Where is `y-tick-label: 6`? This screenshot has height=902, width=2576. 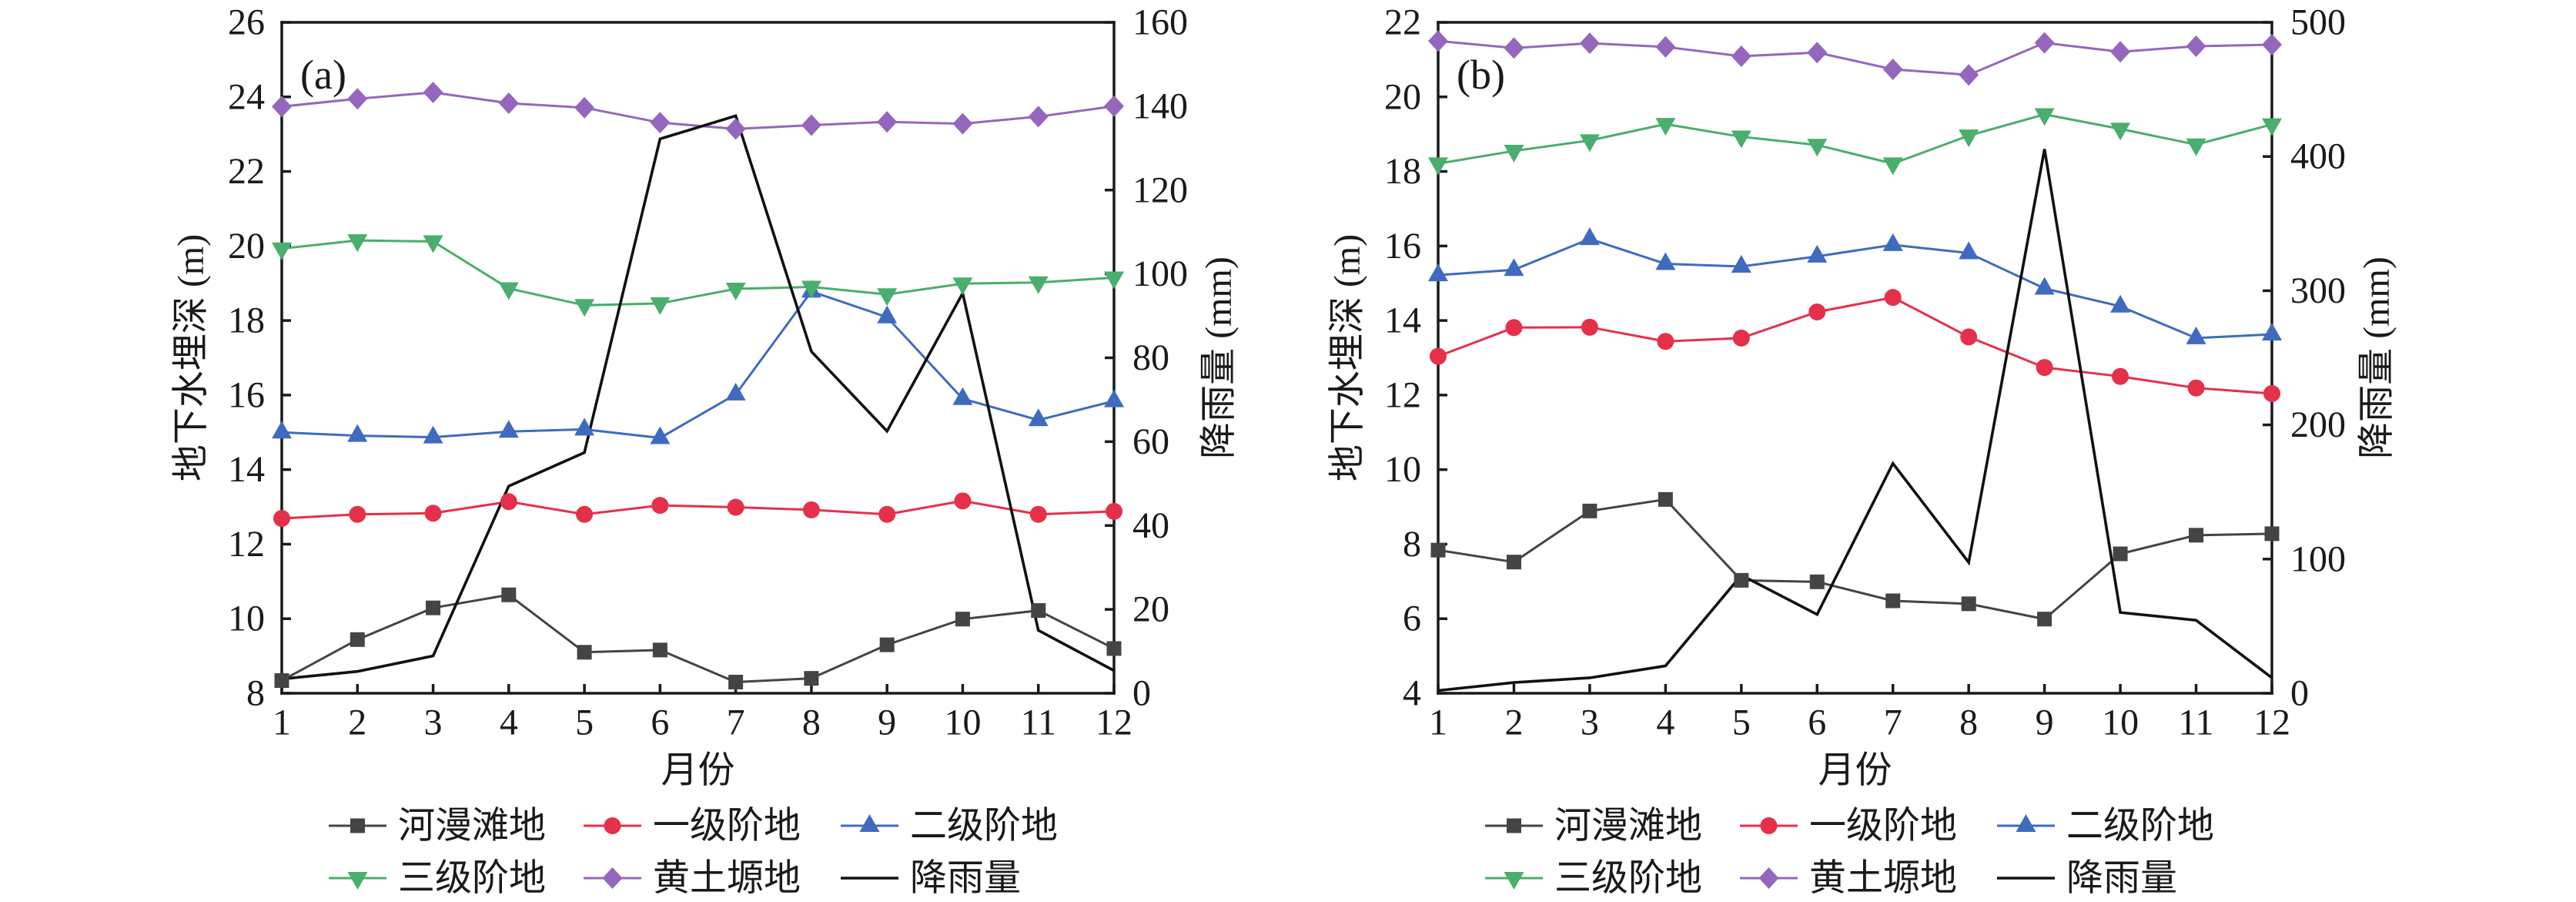
y-tick-label: 6 is located at coordinates (1412, 619).